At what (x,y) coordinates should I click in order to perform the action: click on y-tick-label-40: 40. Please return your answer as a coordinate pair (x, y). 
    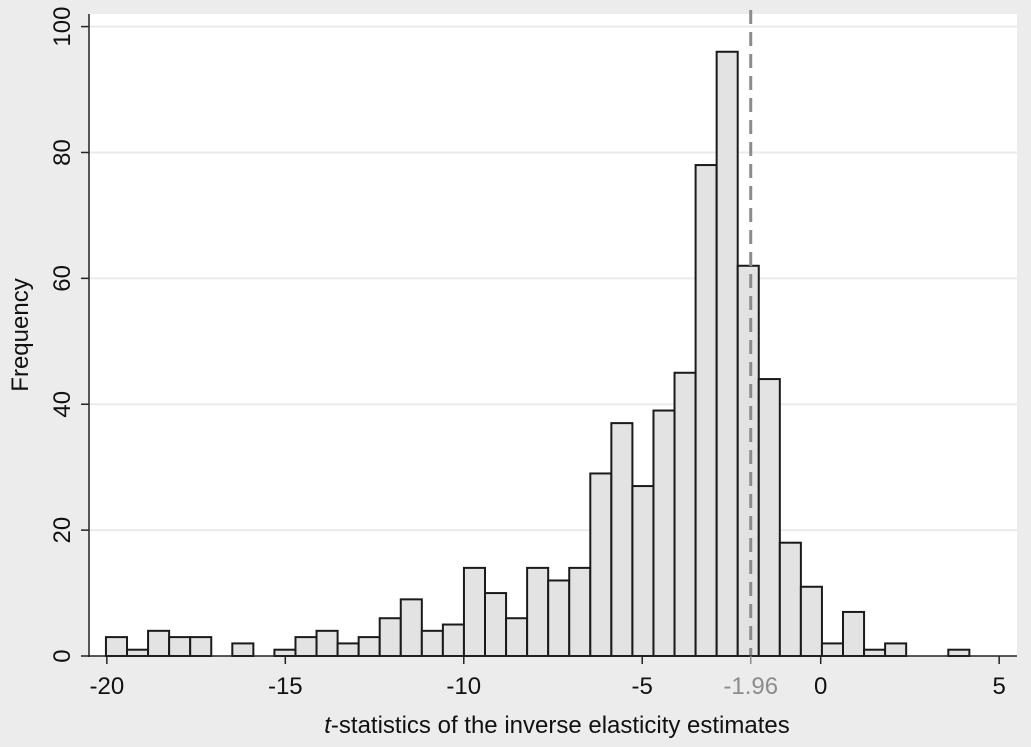
    Looking at the image, I should click on (62, 404).